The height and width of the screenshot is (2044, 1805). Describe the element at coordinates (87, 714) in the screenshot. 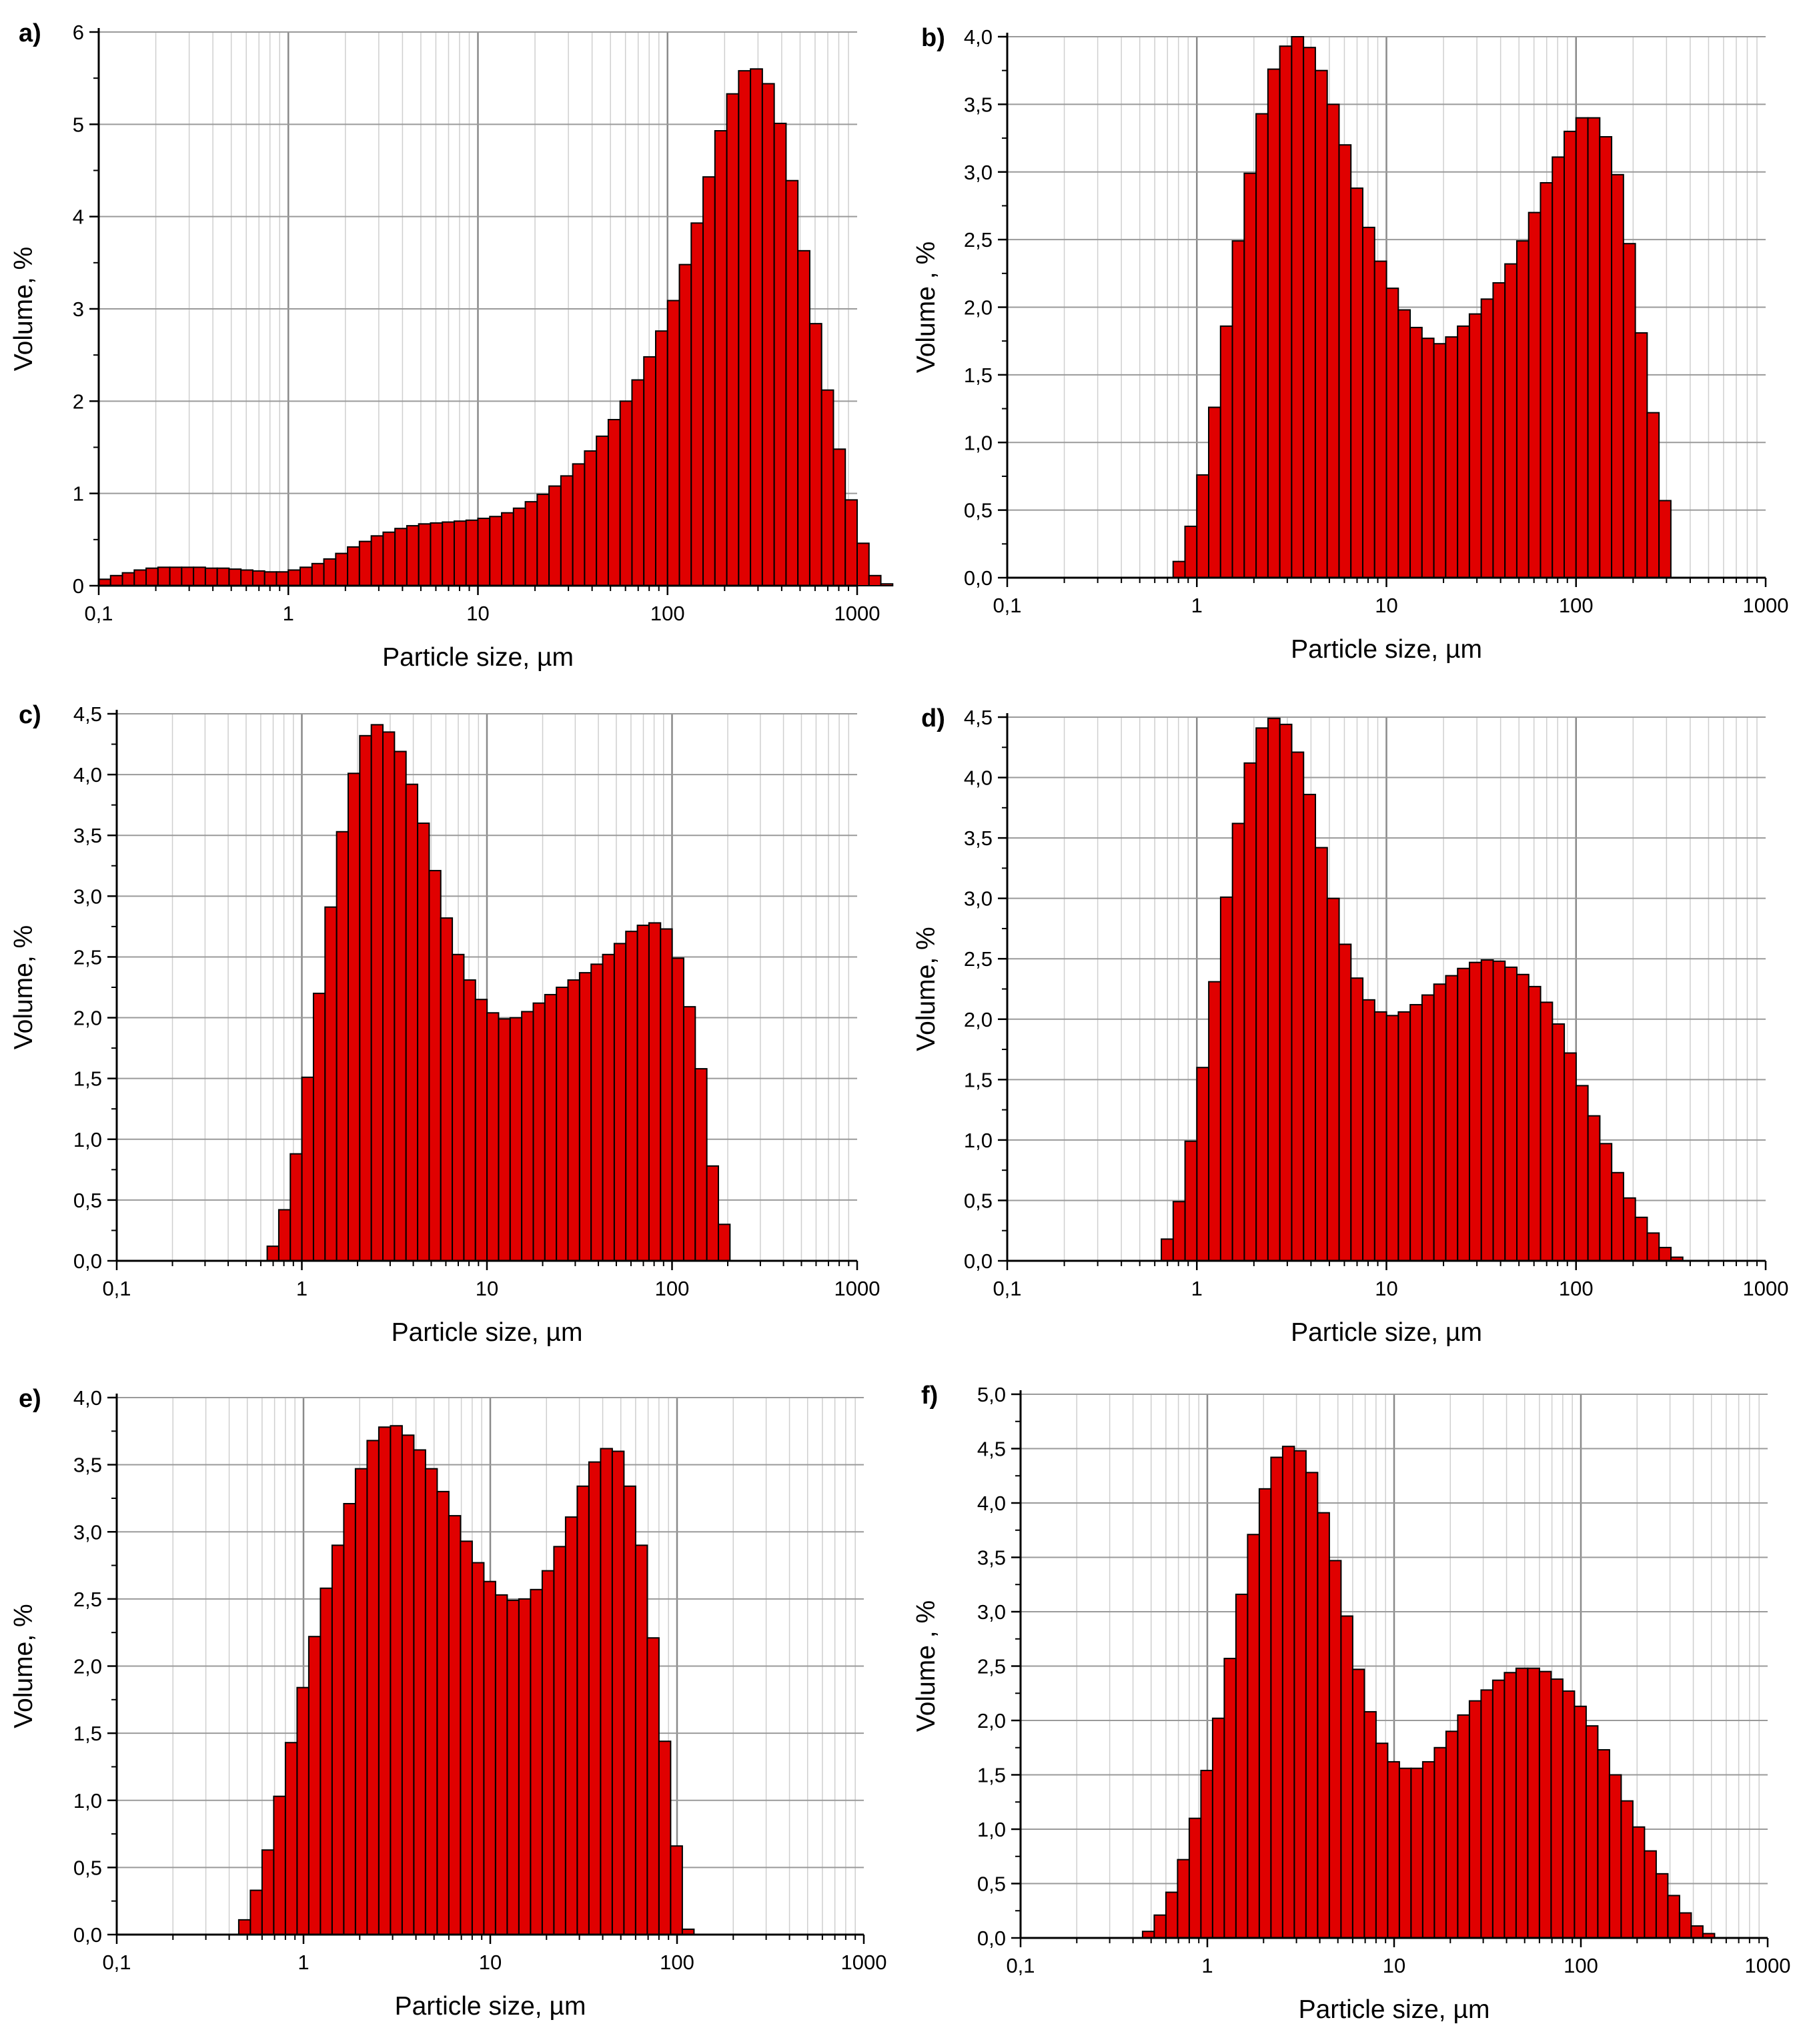

I see `y-tick-label: 4,5` at that location.